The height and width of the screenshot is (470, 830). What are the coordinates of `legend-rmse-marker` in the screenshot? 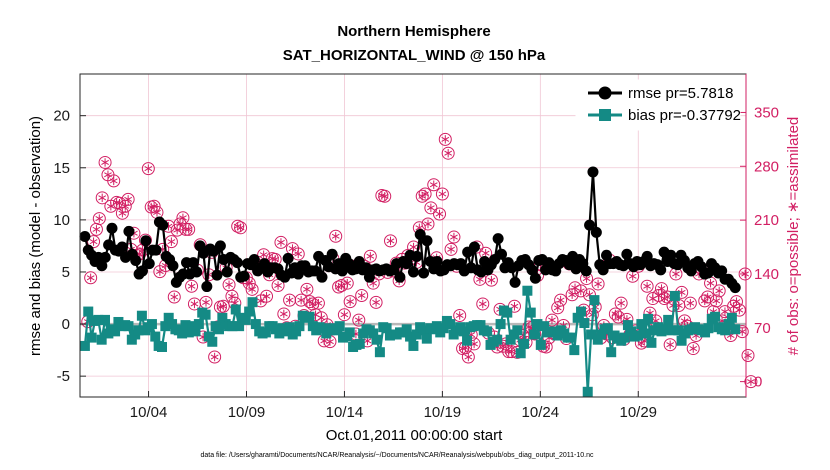 It's located at (605, 93).